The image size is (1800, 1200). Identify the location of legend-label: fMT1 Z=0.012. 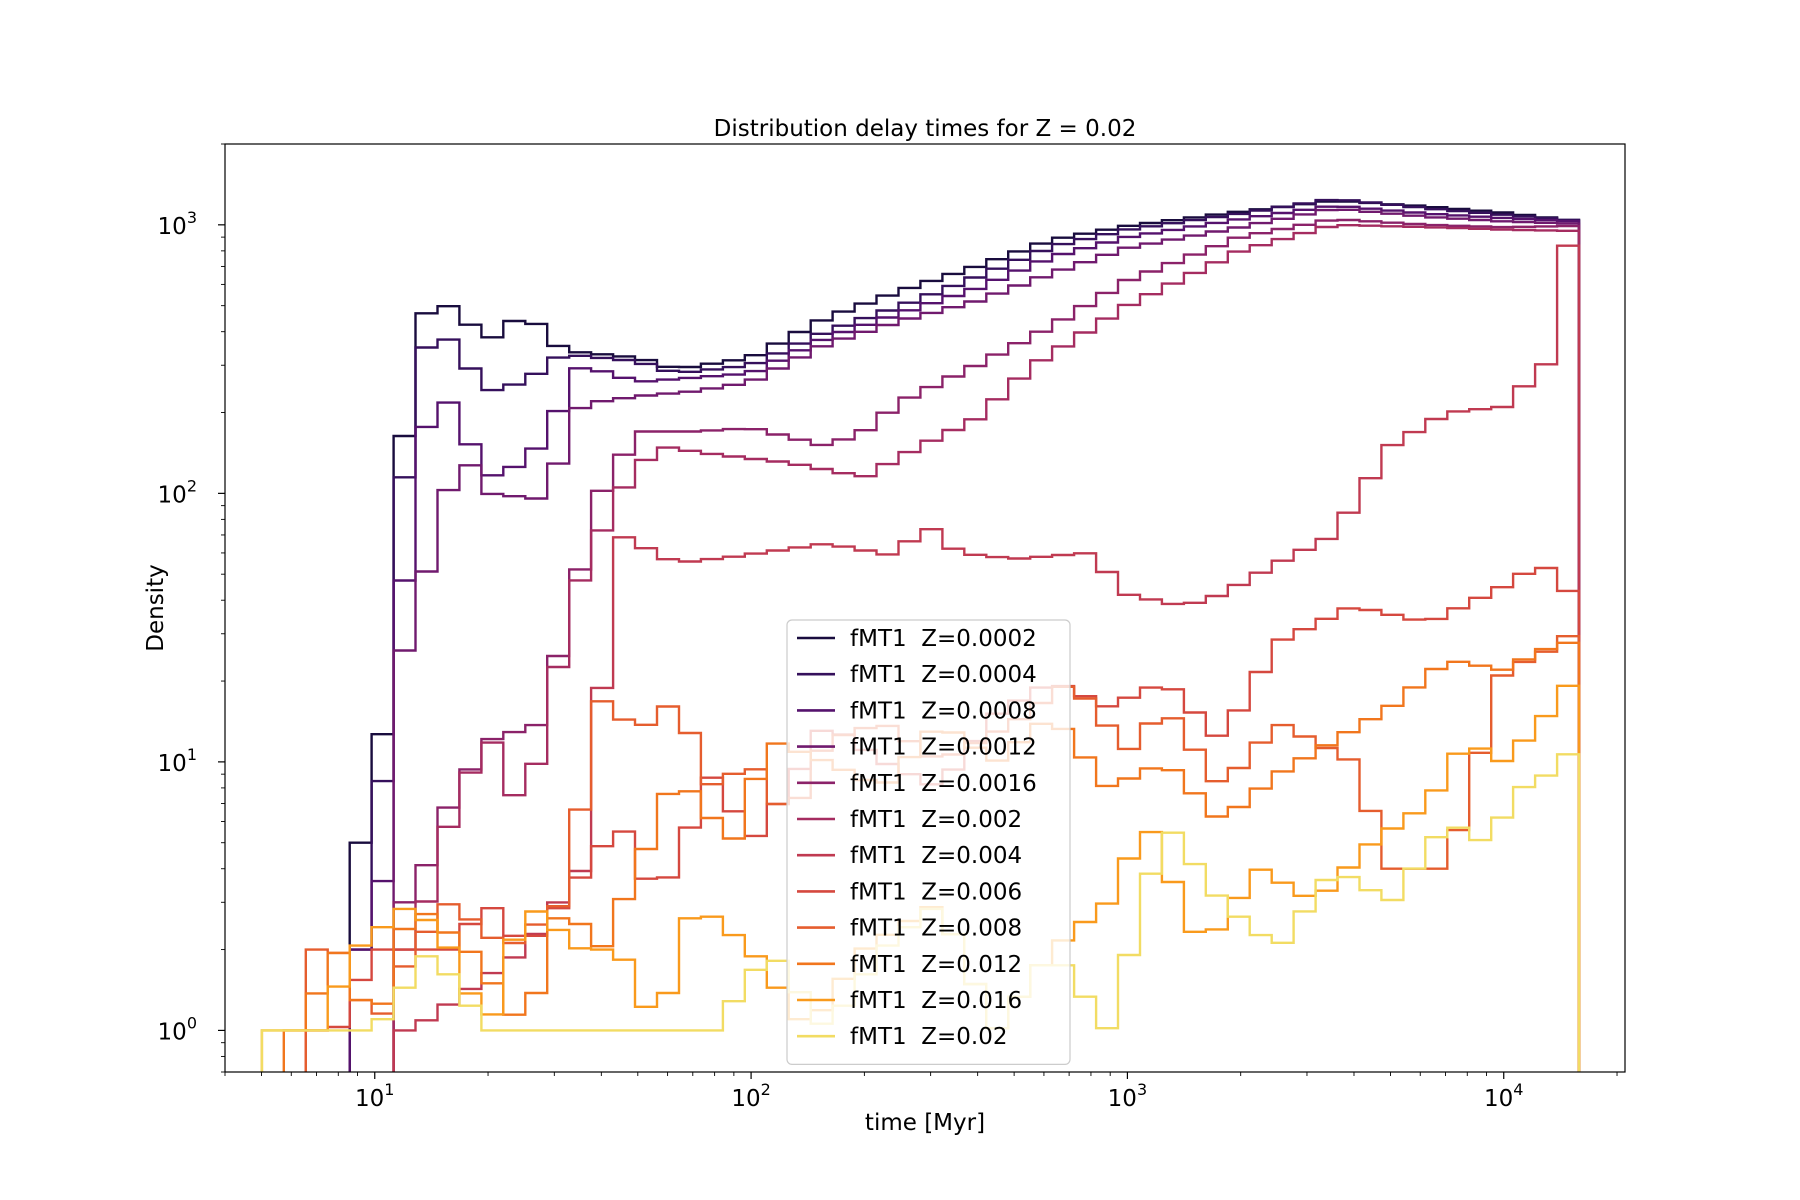
(936, 965).